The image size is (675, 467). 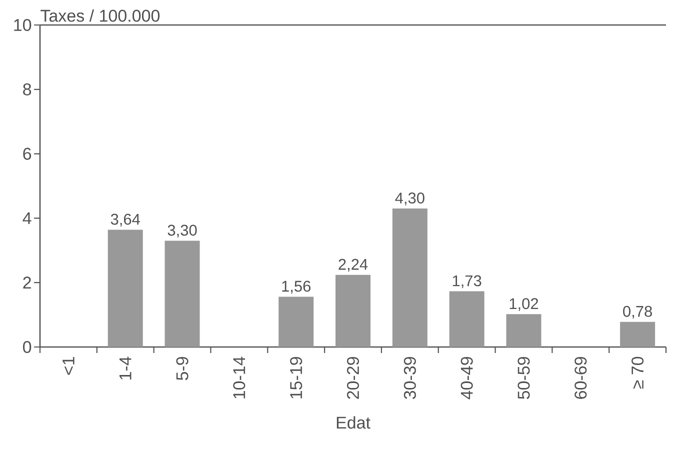 I want to click on x-tick-label: 5-9, so click(x=182, y=368).